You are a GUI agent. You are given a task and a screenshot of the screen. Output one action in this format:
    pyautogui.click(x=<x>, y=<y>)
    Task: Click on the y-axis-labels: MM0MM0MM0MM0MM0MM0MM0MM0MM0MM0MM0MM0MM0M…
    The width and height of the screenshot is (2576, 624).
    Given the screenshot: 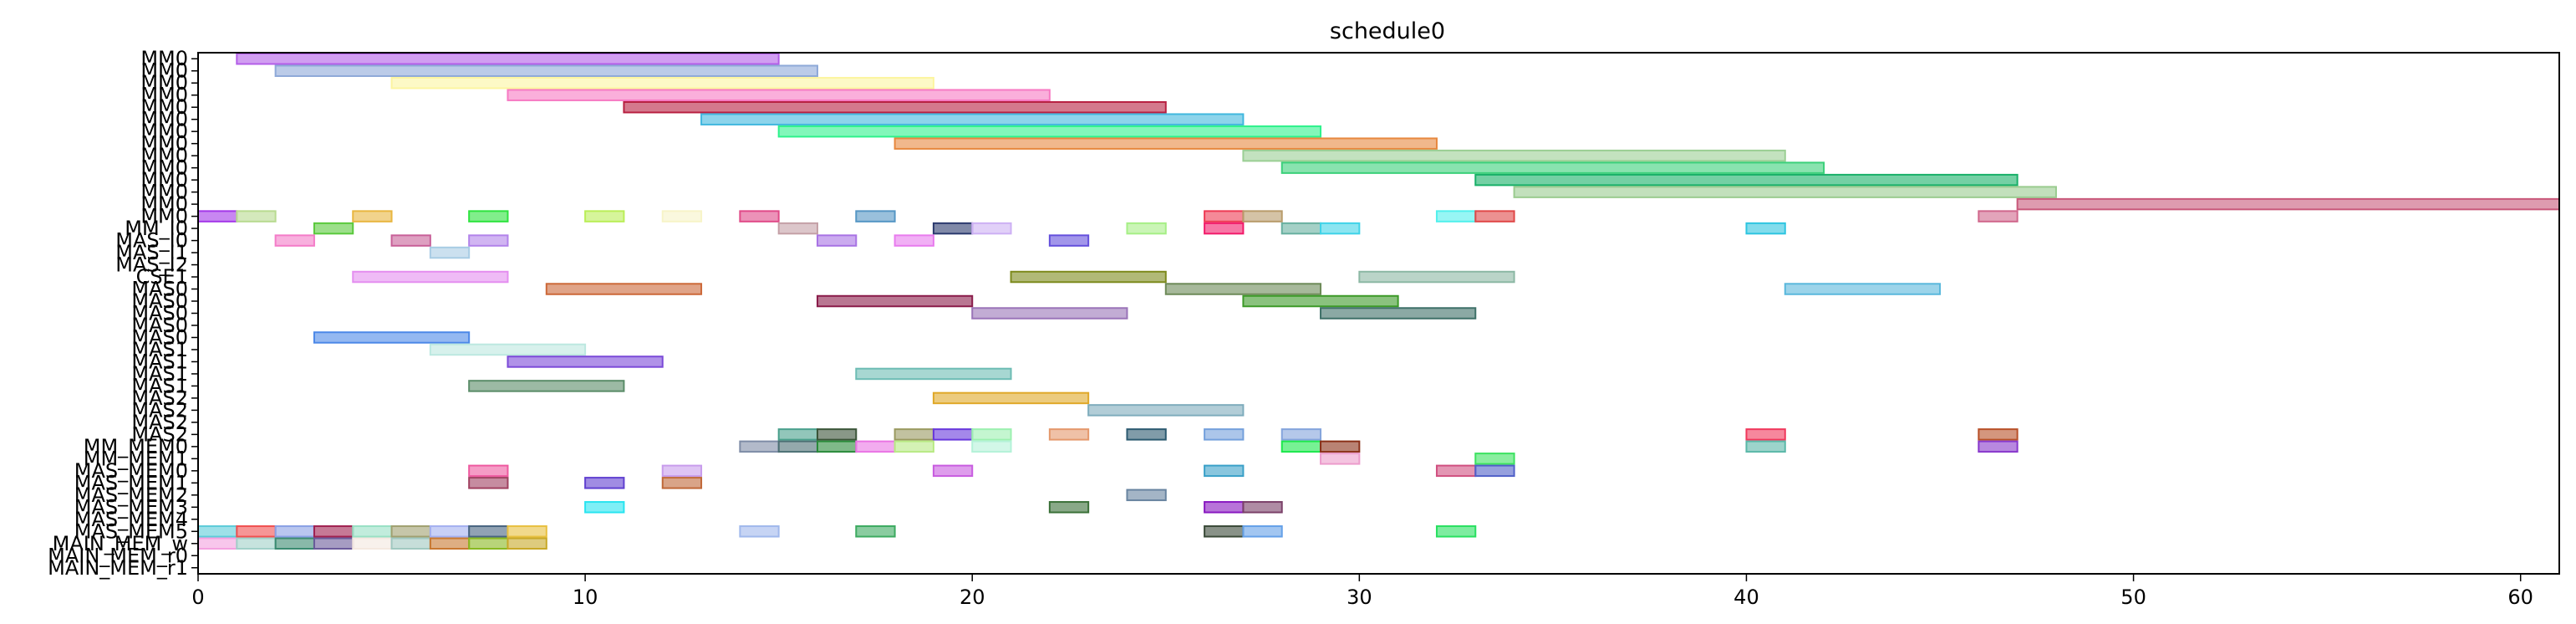 What is the action you would take?
    pyautogui.click(x=123, y=313)
    